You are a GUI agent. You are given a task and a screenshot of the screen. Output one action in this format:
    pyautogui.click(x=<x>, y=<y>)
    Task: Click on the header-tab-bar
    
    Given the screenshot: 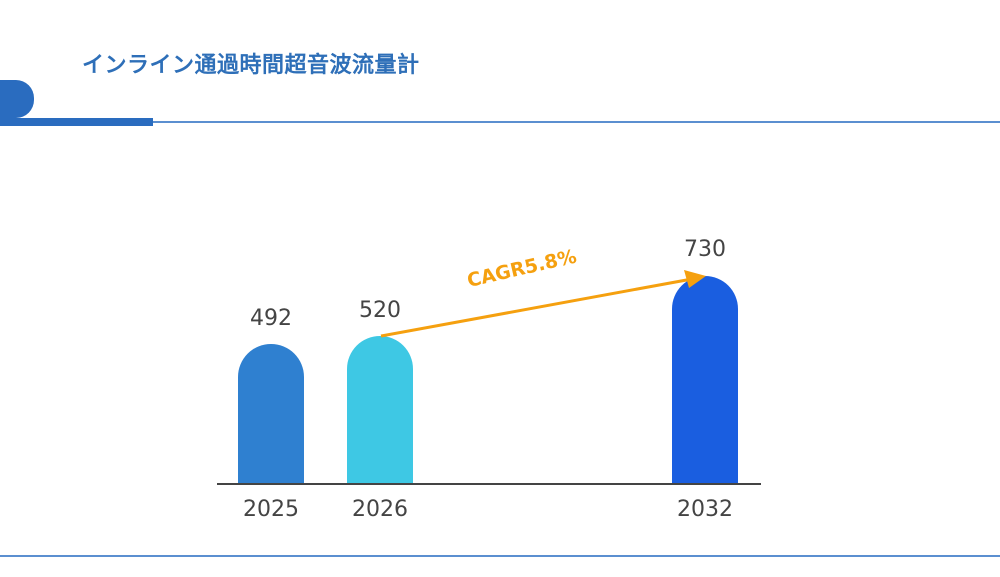 What is the action you would take?
    pyautogui.click(x=76, y=122)
    